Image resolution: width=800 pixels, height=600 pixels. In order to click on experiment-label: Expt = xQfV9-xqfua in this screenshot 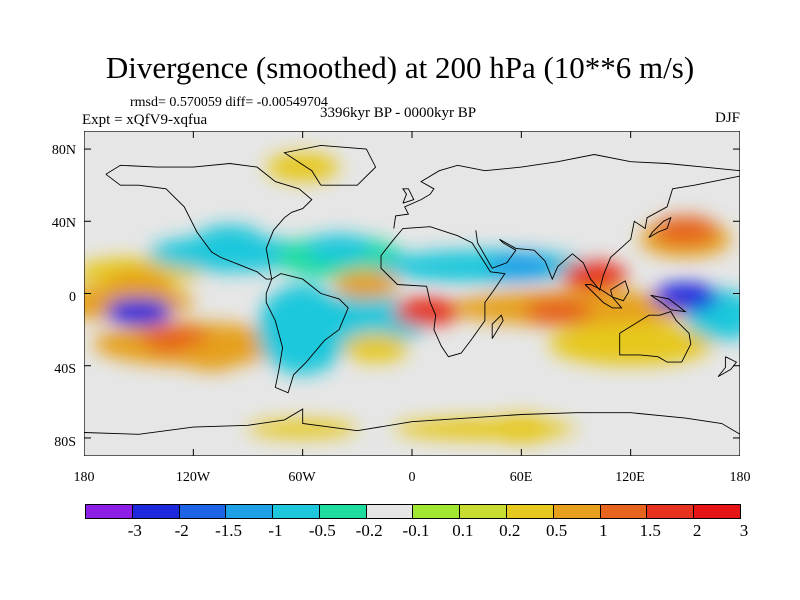, I will do `click(145, 120)`.